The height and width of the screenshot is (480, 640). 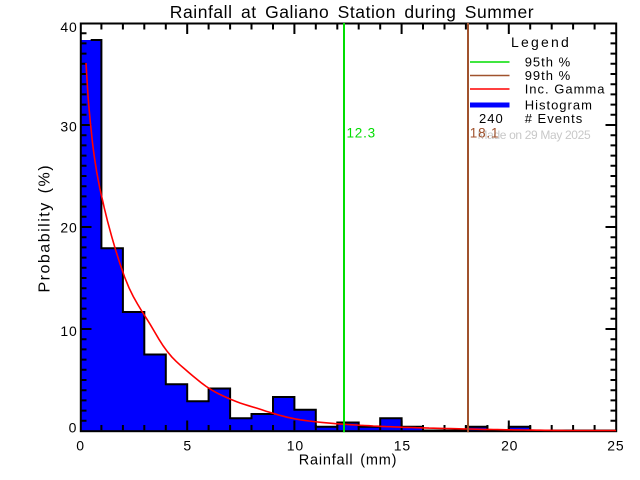 I want to click on svg-text: 30, so click(x=68, y=126).